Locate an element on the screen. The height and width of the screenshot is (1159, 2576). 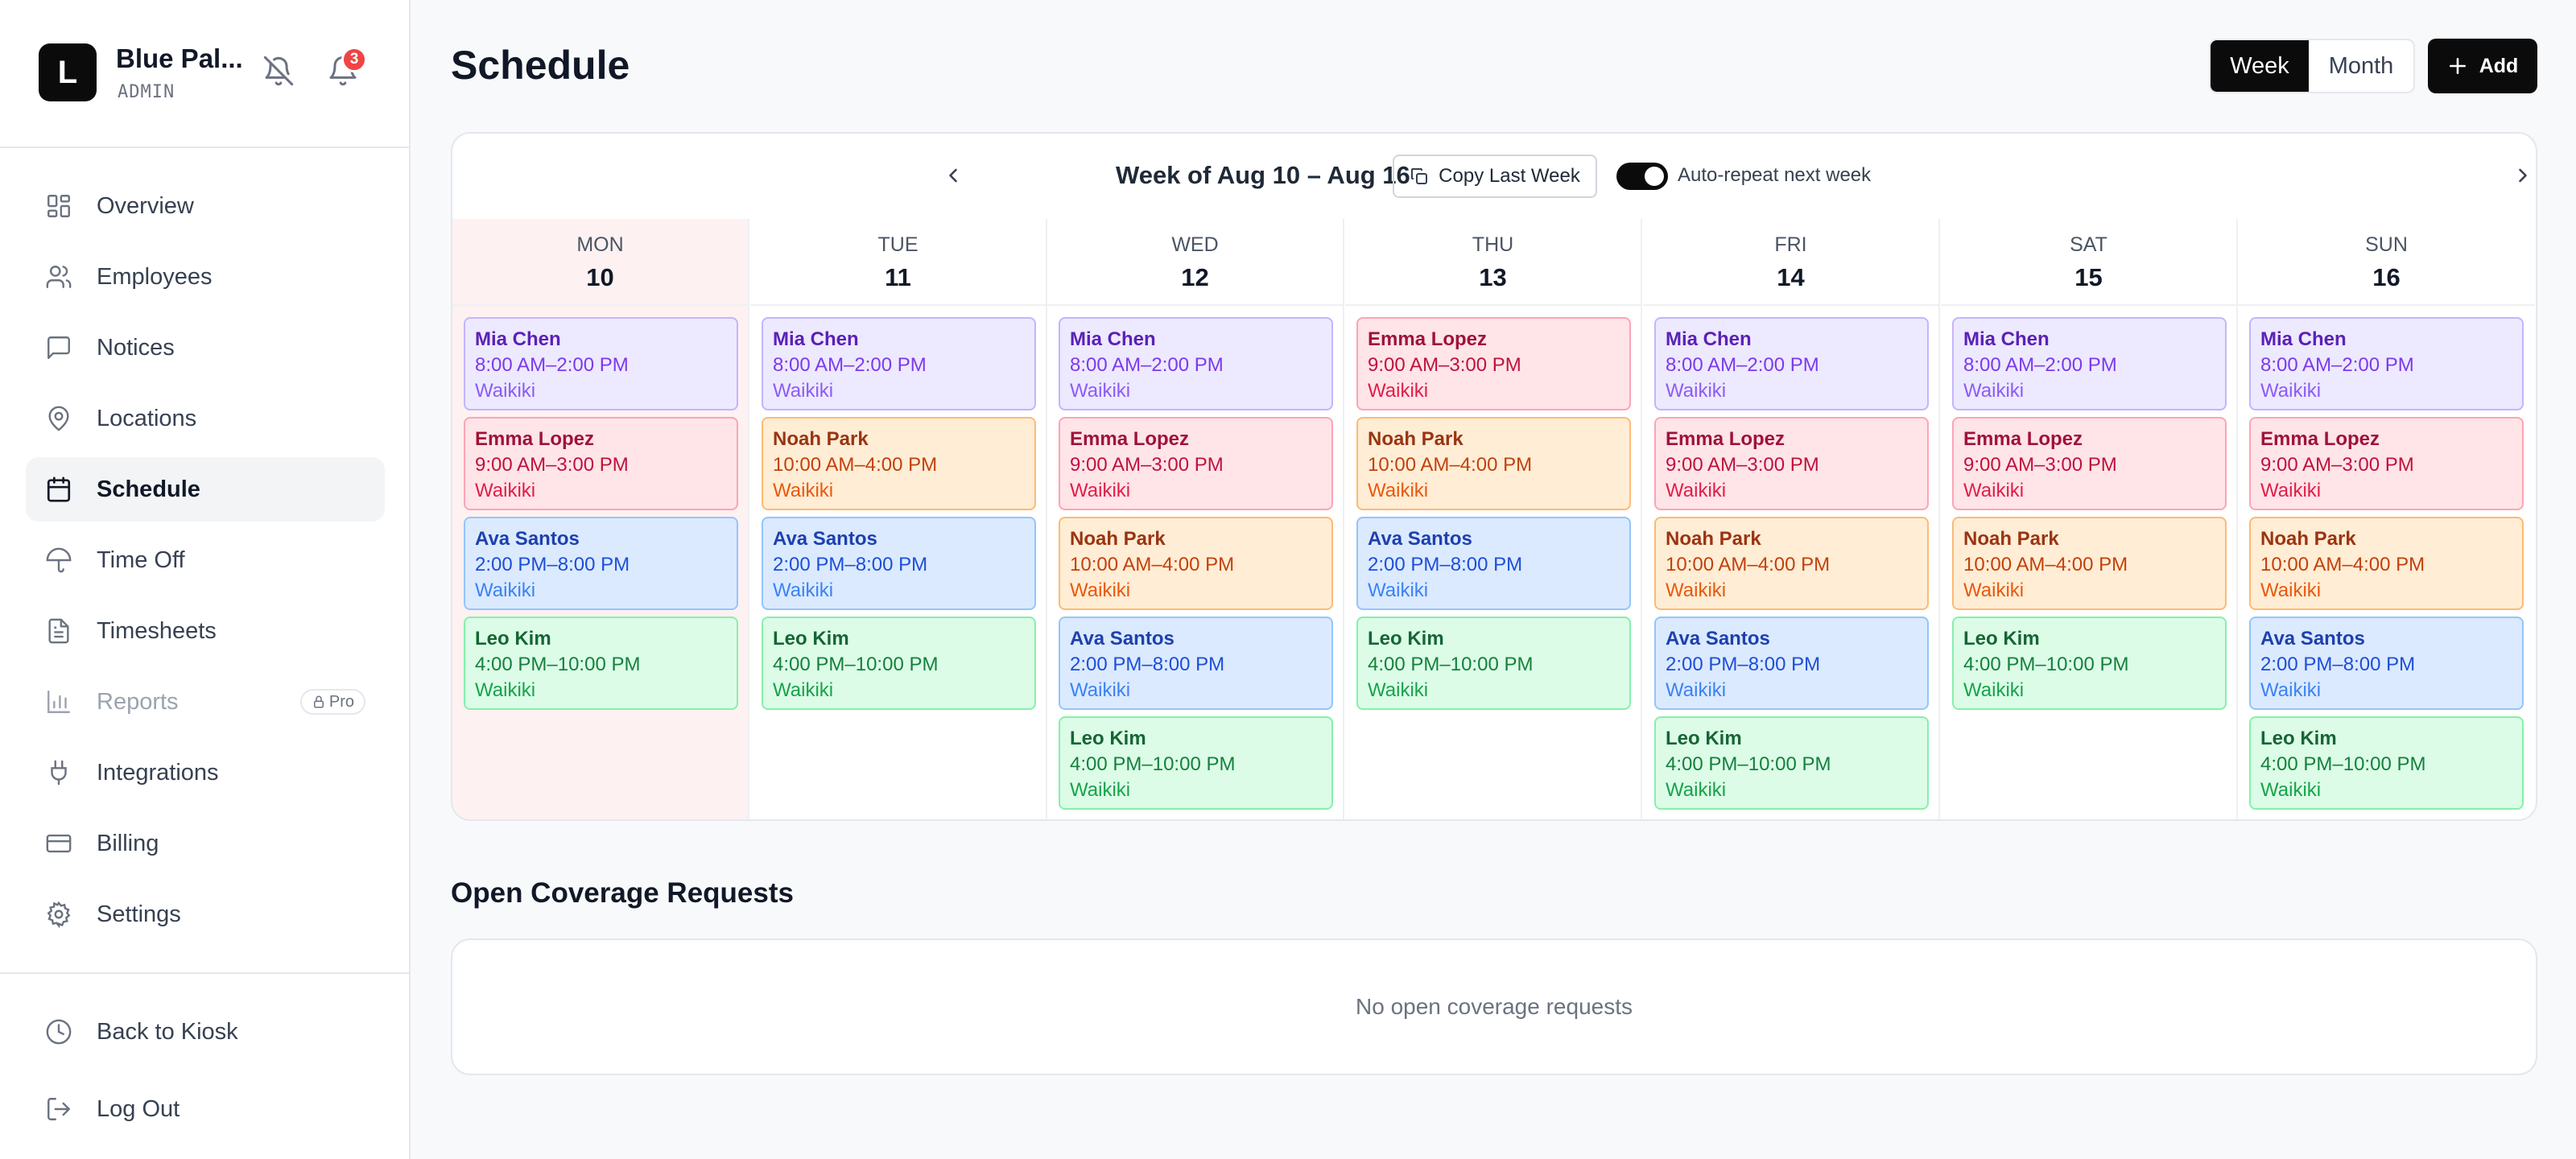
sidebar-item-label: Integrations is located at coordinates (158, 772).